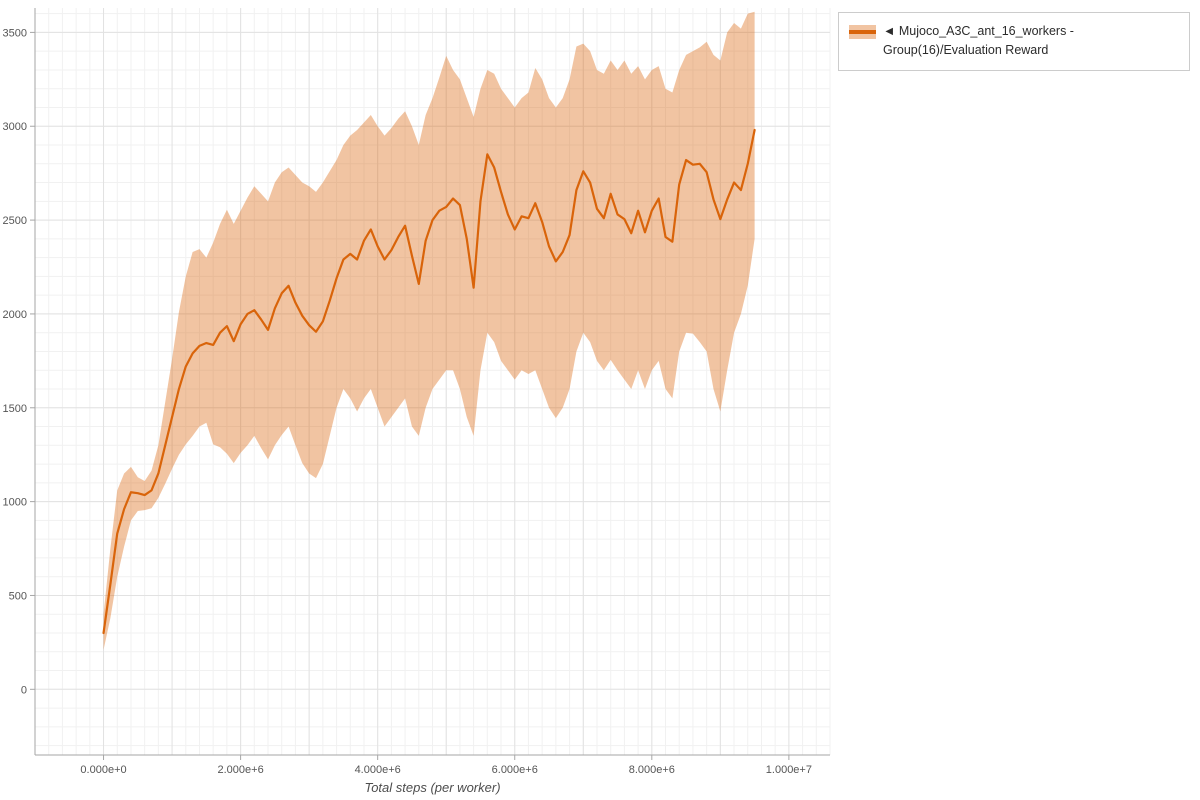 The height and width of the screenshot is (800, 1200). Describe the element at coordinates (652, 770) in the screenshot. I see `x-tick-label: 8.000e+6` at that location.